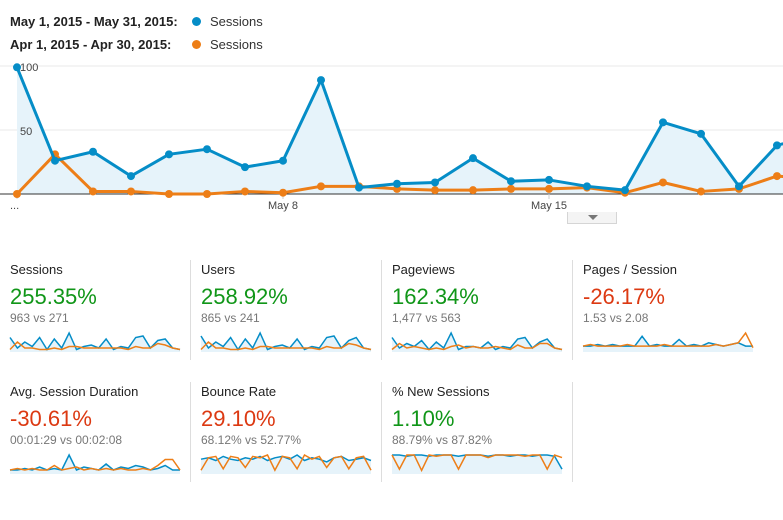 The width and height of the screenshot is (783, 520). What do you see at coordinates (441, 391) in the screenshot?
I see `metric-title: % New Sessions` at bounding box center [441, 391].